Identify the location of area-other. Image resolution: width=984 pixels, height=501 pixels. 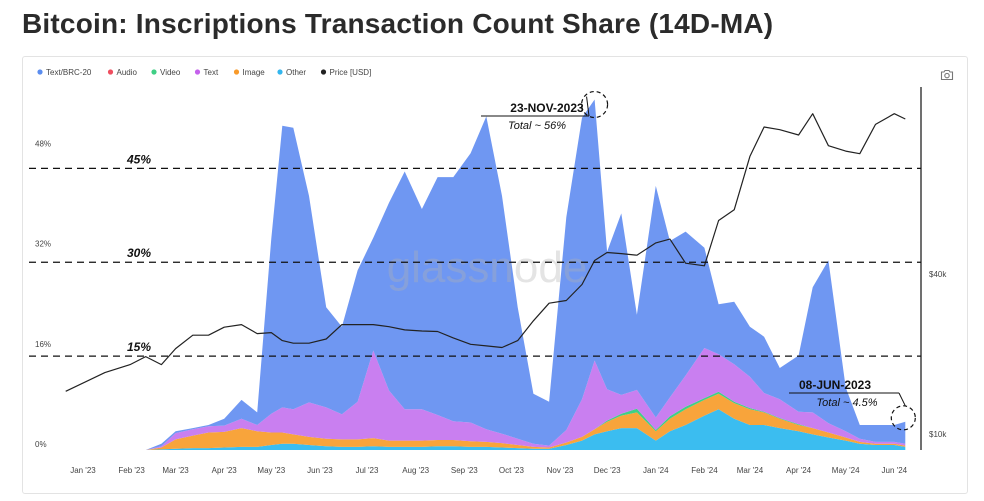
(485, 429).